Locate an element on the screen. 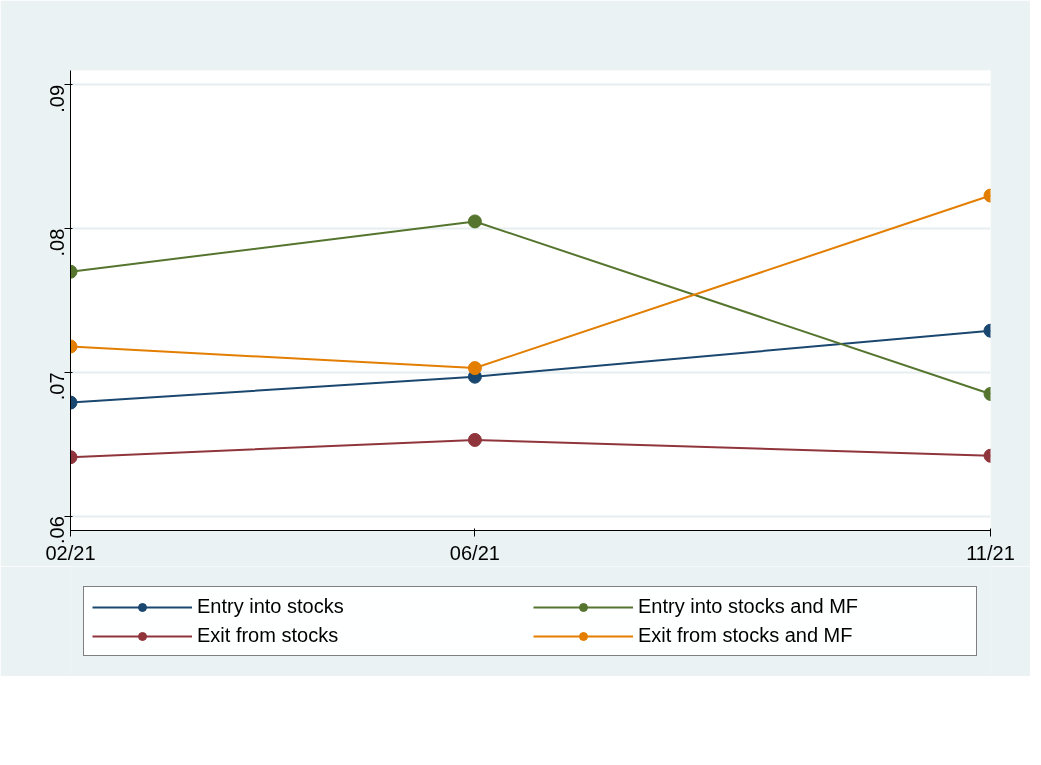 This screenshot has height=765, width=1041. y-tick-label: .08 is located at coordinates (56, 242).